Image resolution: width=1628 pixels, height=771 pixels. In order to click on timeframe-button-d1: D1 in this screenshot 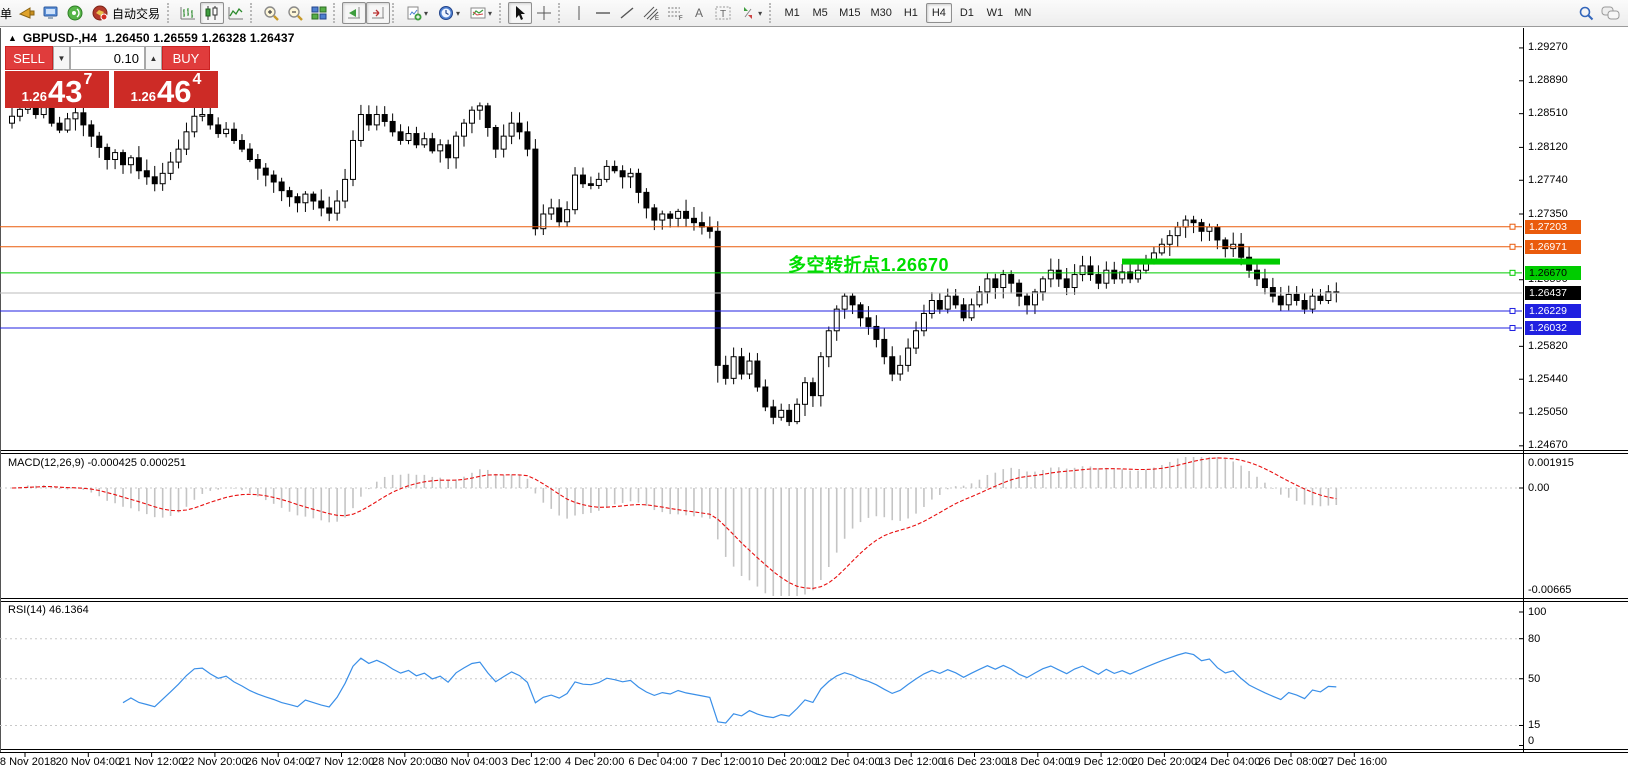, I will do `click(966, 13)`.